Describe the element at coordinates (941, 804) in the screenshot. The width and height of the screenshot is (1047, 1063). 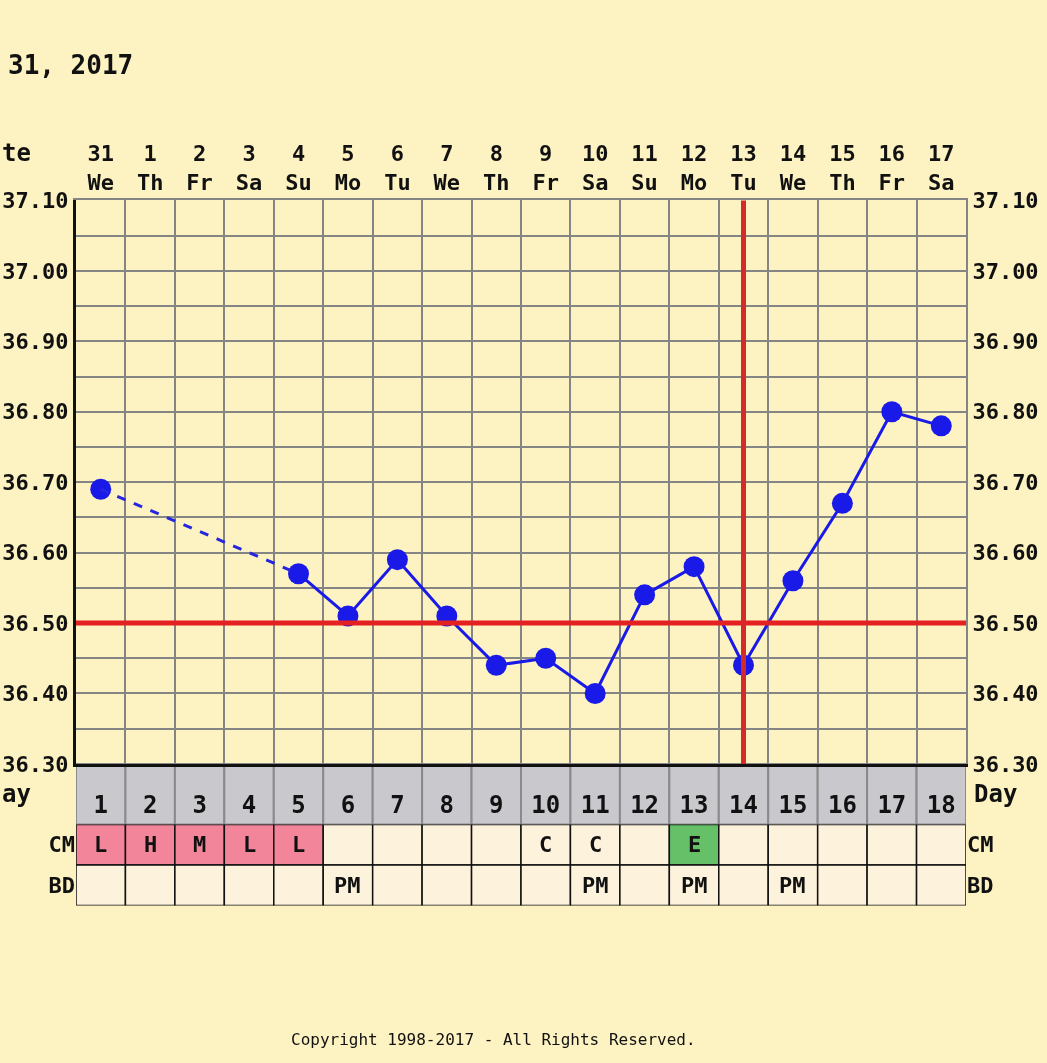
I see `x2-tick-label: 18` at that location.